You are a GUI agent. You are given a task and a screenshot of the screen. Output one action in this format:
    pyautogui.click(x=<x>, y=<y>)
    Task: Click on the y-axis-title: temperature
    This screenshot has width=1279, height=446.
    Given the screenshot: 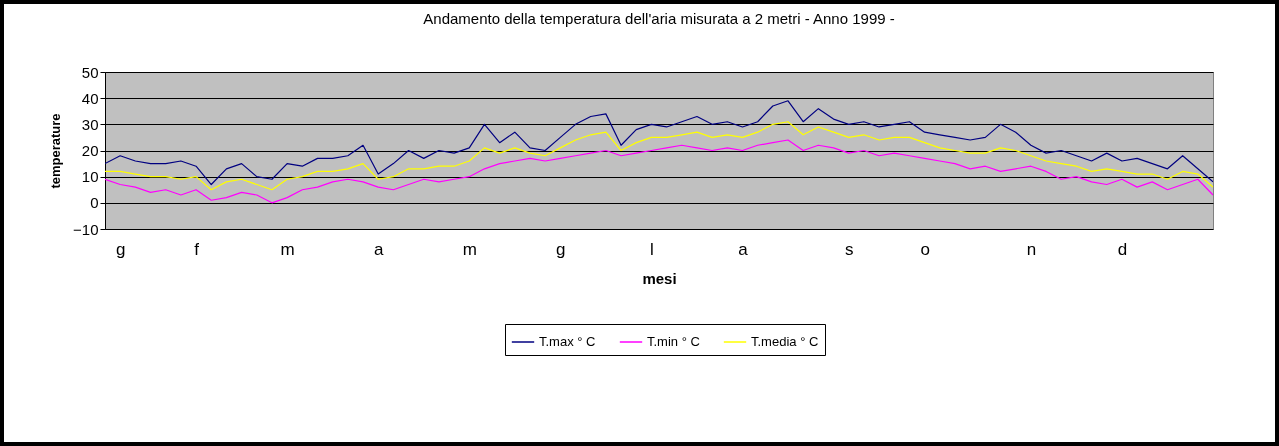 What is the action you would take?
    pyautogui.click(x=56, y=151)
    